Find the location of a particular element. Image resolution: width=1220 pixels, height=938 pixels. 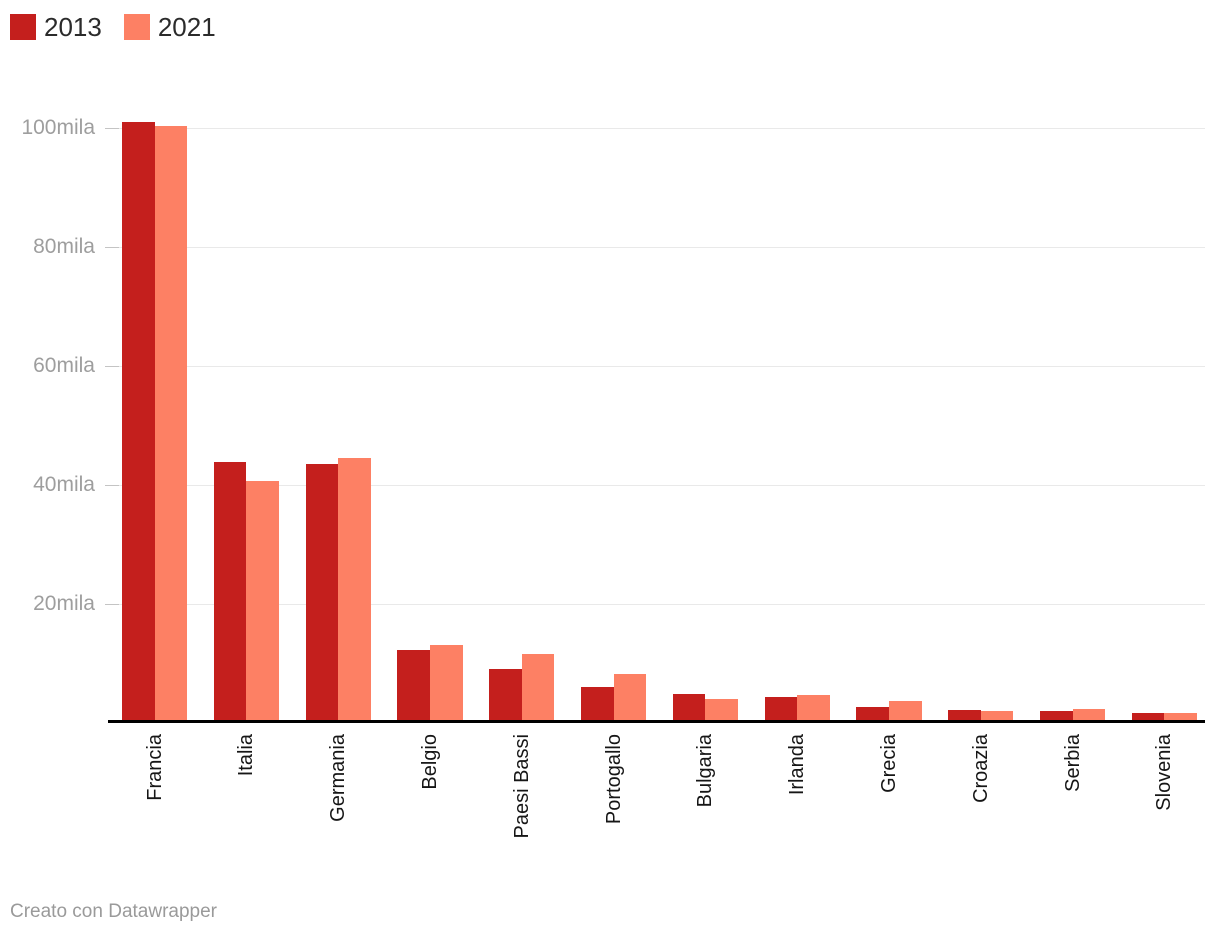

x-axis-label-grecia: Grecia is located at coordinates (889, 763).